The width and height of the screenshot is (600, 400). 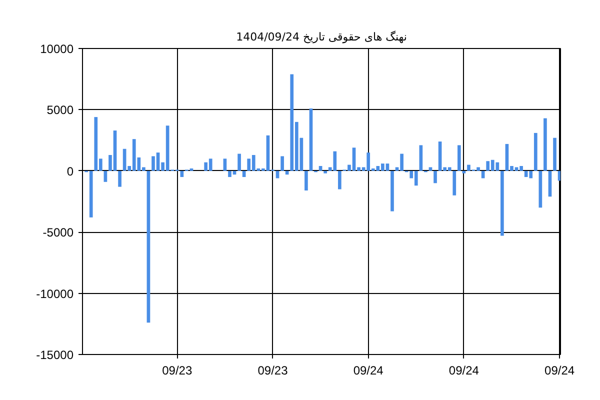 What do you see at coordinates (57, 49) in the screenshot?
I see `y-tick-label: 10000` at bounding box center [57, 49].